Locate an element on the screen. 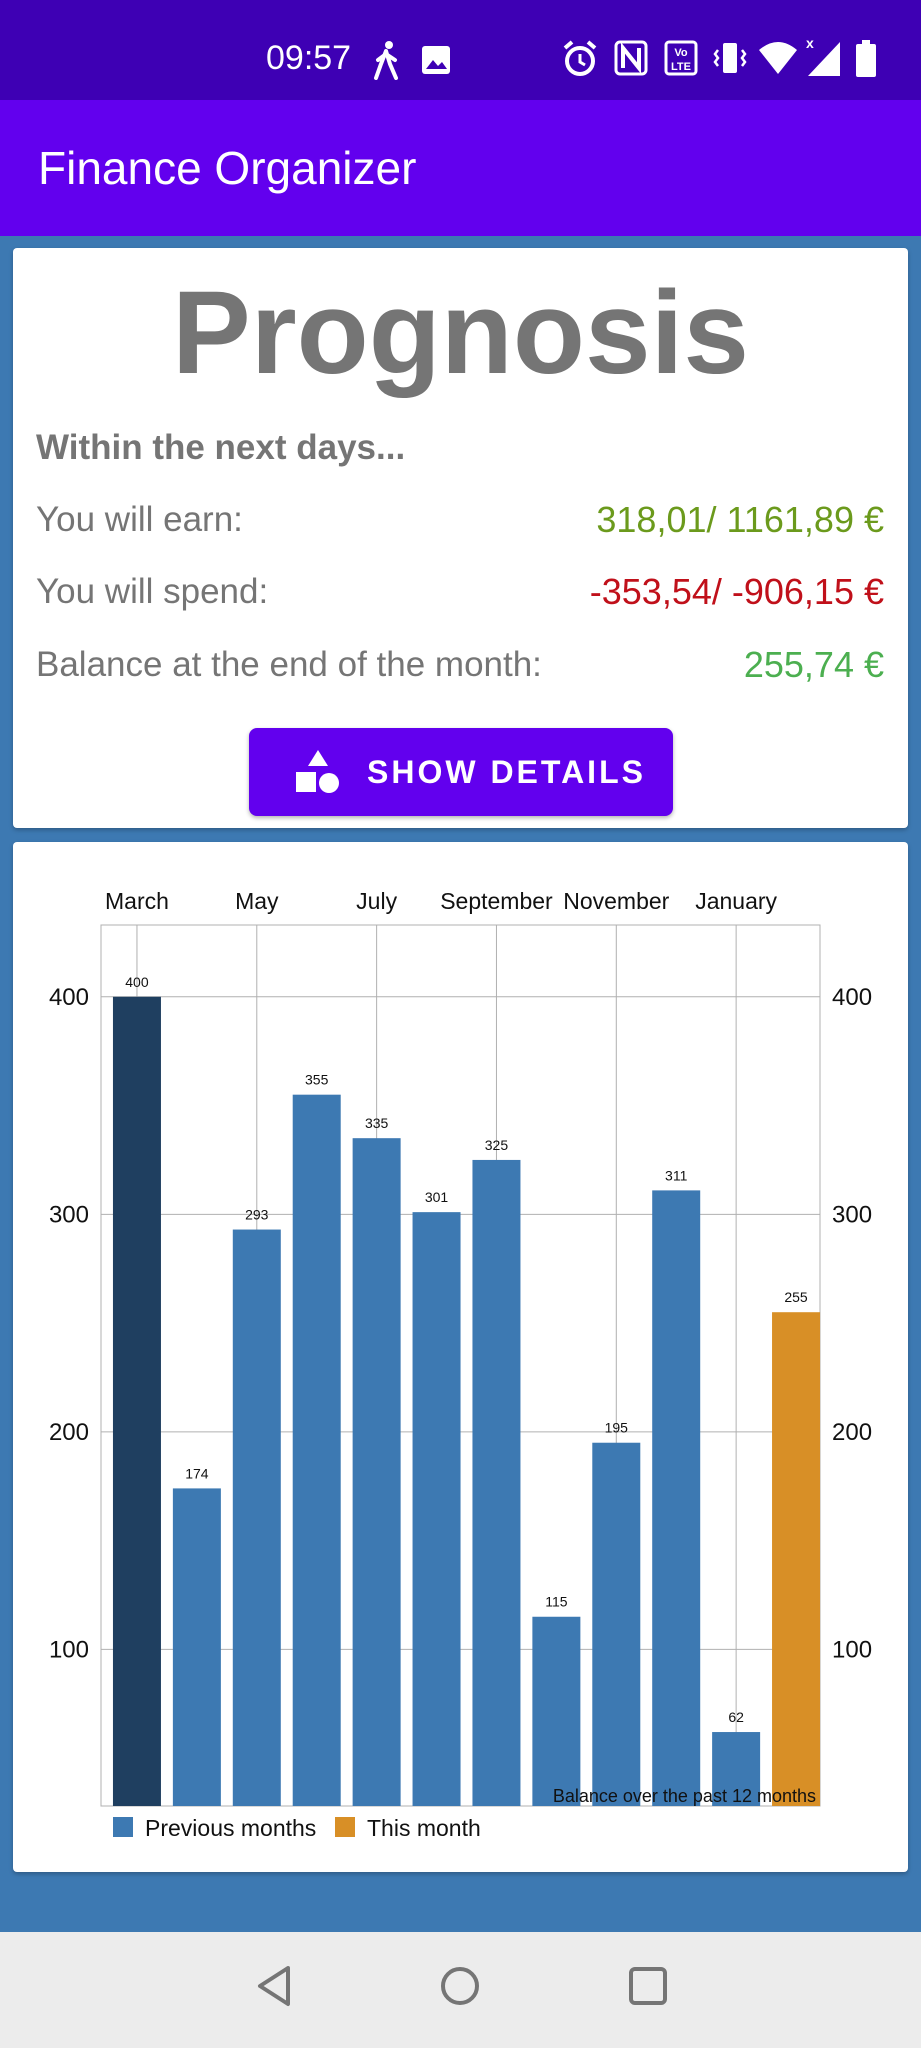 Image resolution: width=921 pixels, height=2048 pixels. bar-value-label: 355 is located at coordinates (317, 1080).